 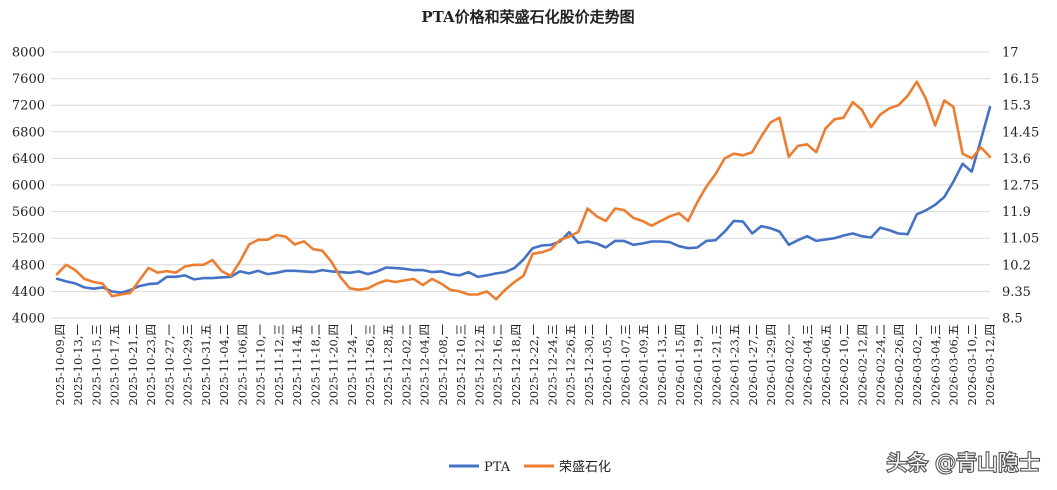 What do you see at coordinates (753, 364) in the screenshot?
I see `x-tick-label: 2026-01-27,二` at bounding box center [753, 364].